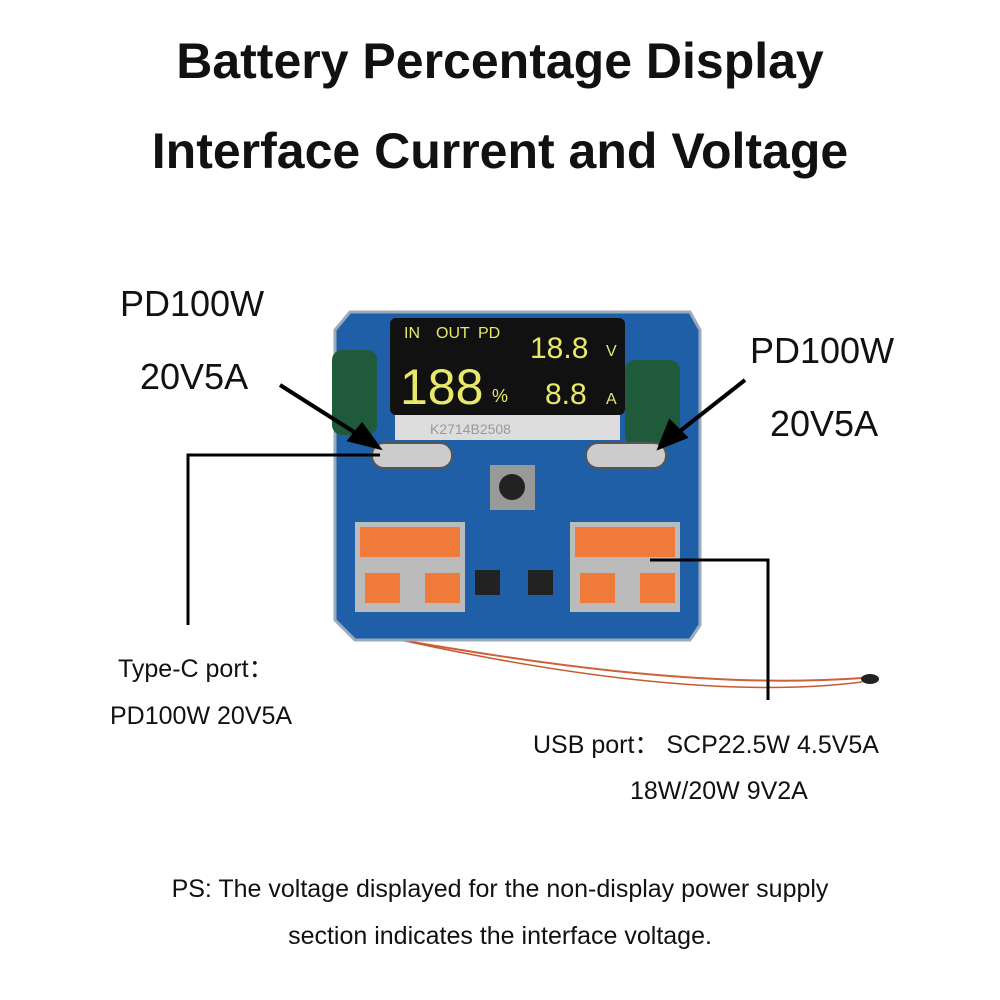 The height and width of the screenshot is (1000, 1000). I want to click on usb-note-title: USB port： SCP22.5W 4.5V5A, so click(706, 745).